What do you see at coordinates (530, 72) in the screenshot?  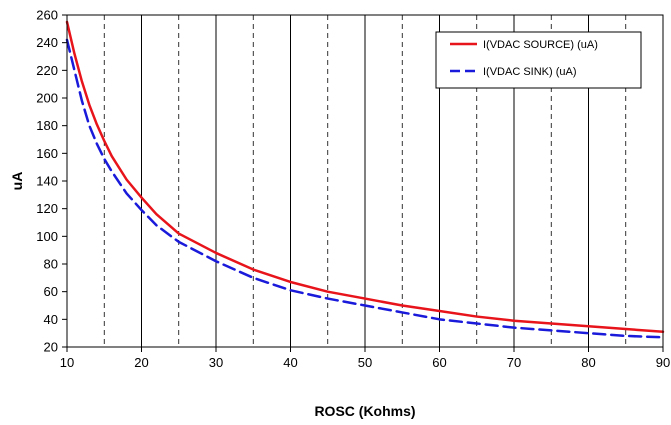 I see `legend-label-sink: I(VDAC SINK) (uA)` at bounding box center [530, 72].